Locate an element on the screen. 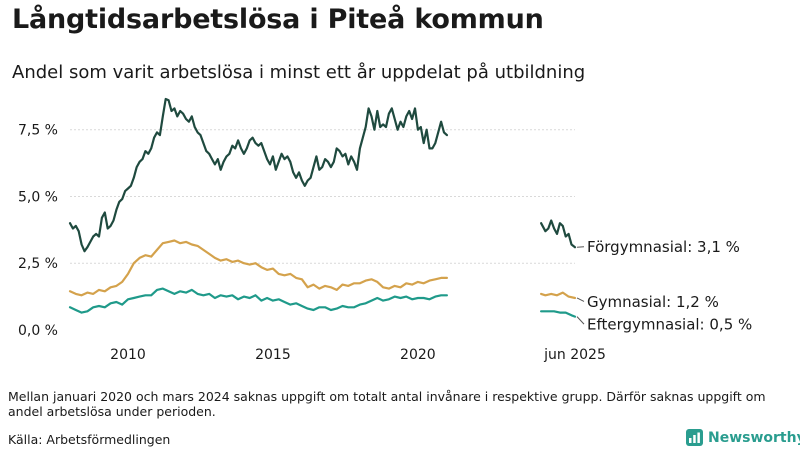 This screenshot has height=450, width=800. series-line-frgymnasial is located at coordinates (558, 234).